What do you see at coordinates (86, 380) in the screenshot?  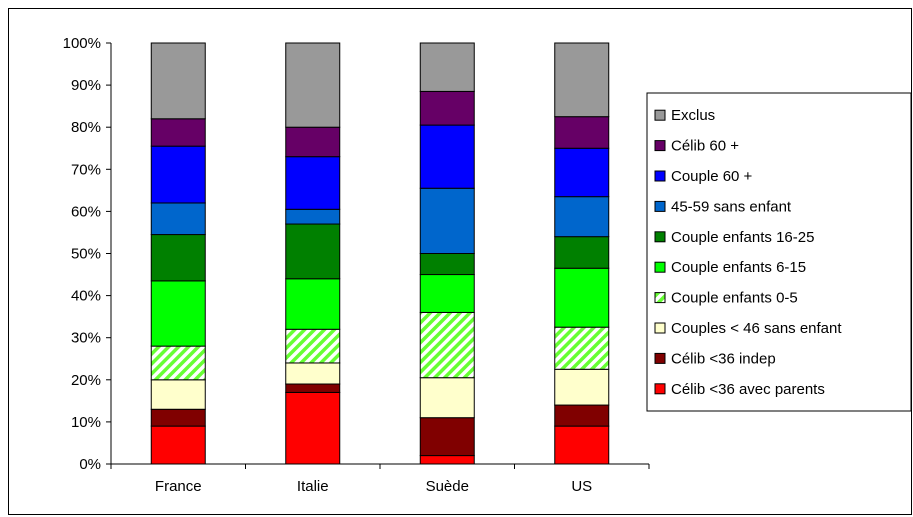 I see `y-tick-label: 20%` at bounding box center [86, 380].